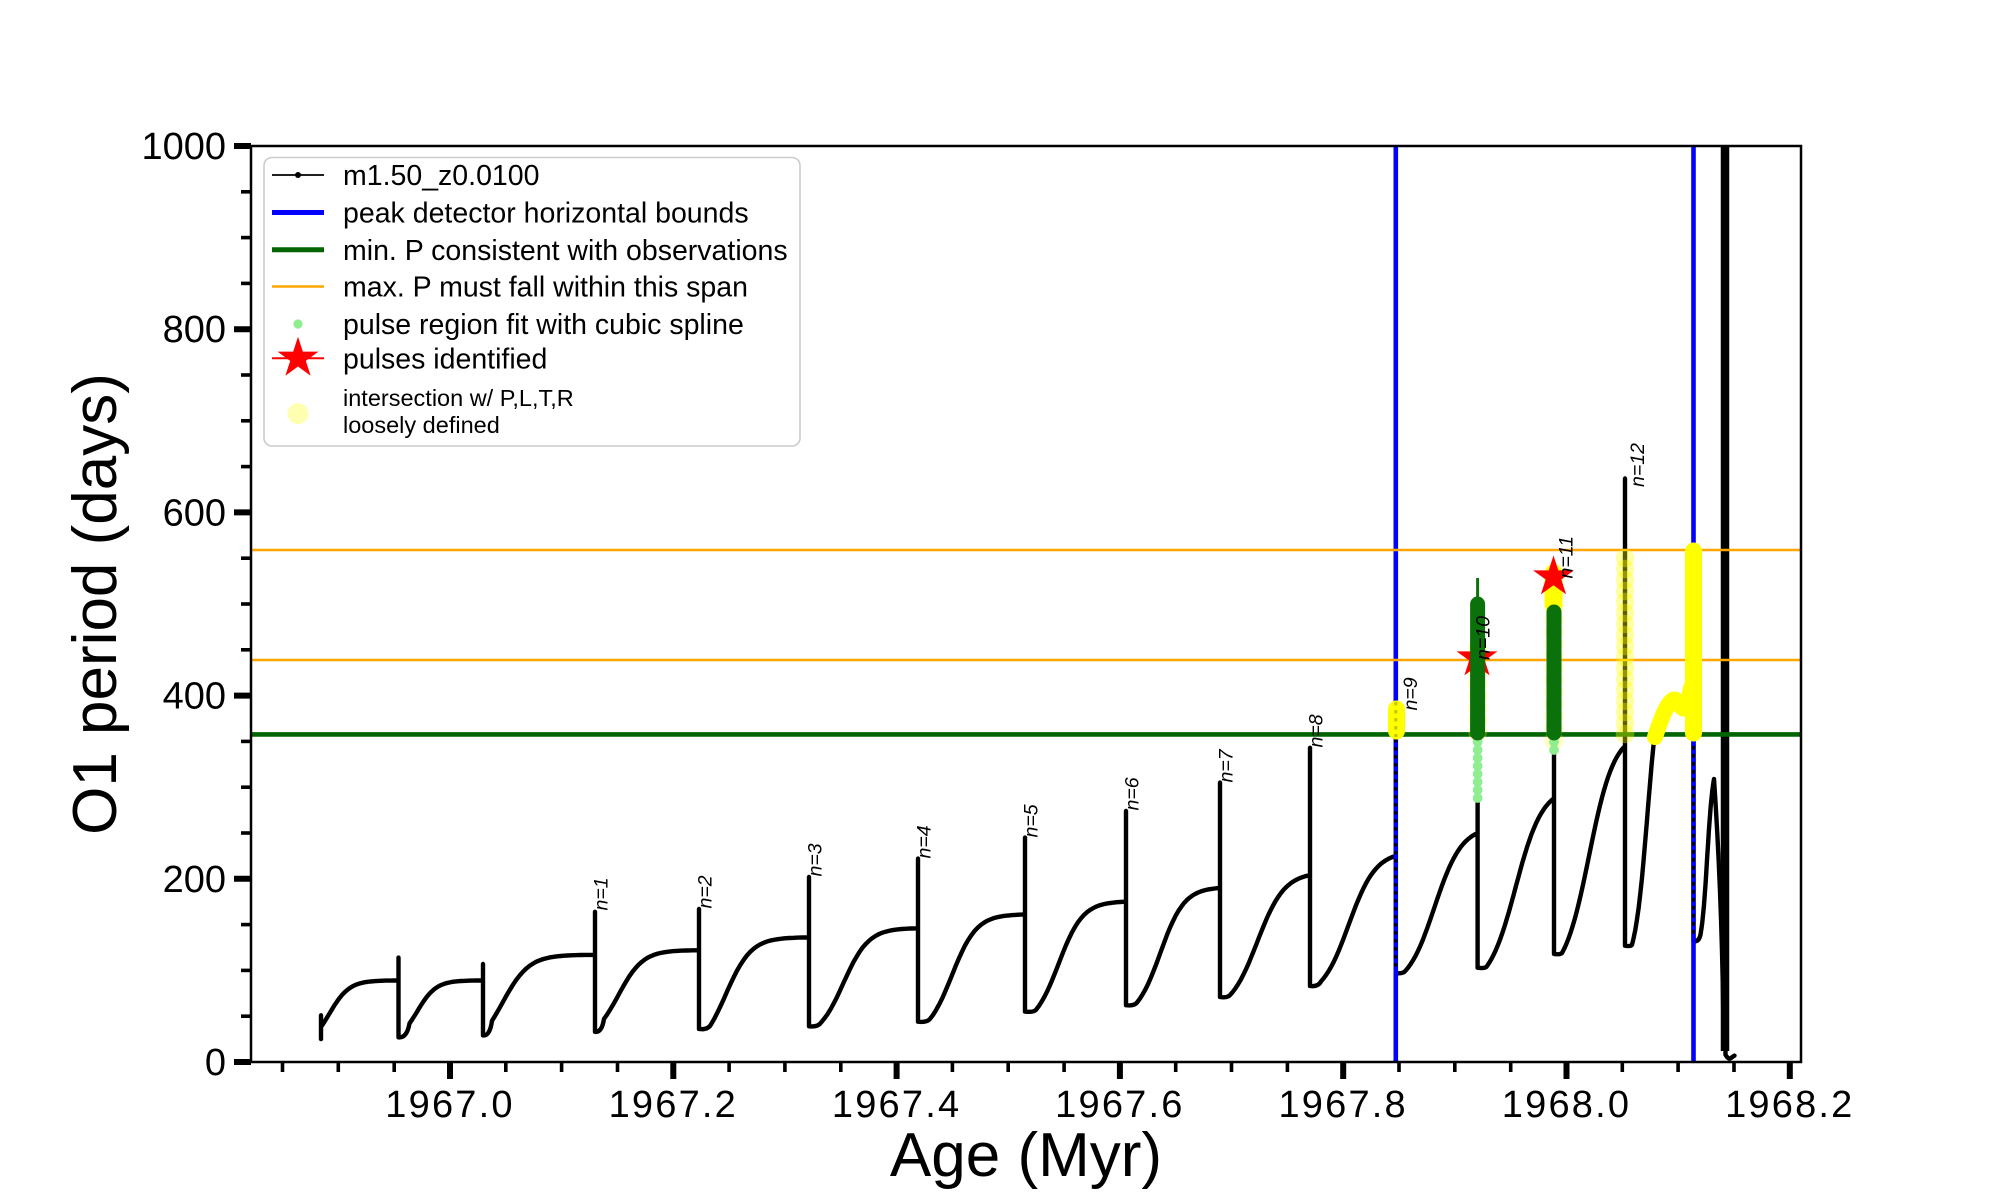  I want to click on svg-text: 1967.4, so click(896, 1105).